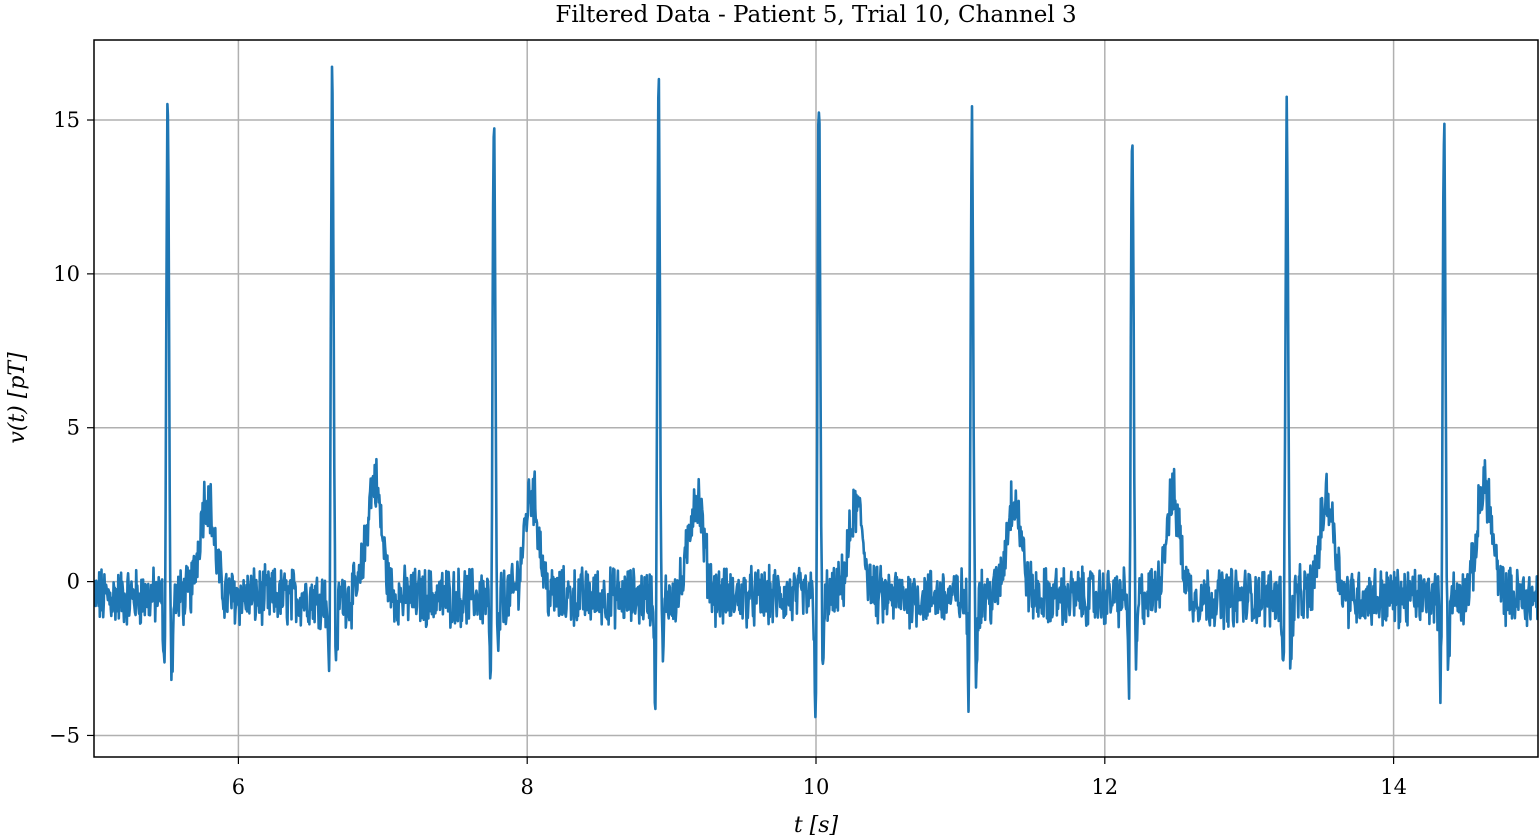 This screenshot has height=840, width=1540. Describe the element at coordinates (238, 787) in the screenshot. I see `x-tick-label: 6` at that location.